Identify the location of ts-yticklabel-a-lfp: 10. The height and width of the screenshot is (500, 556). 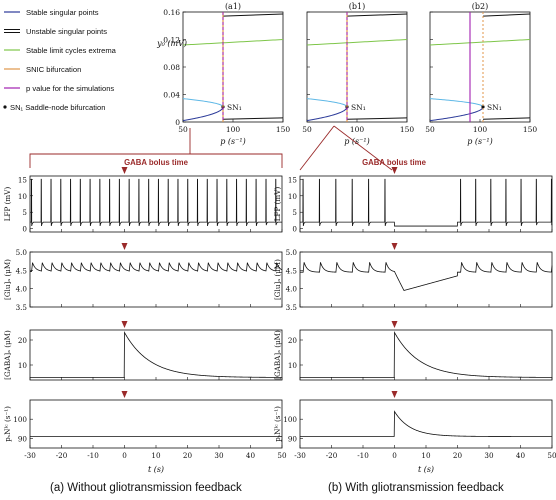
(23, 196).